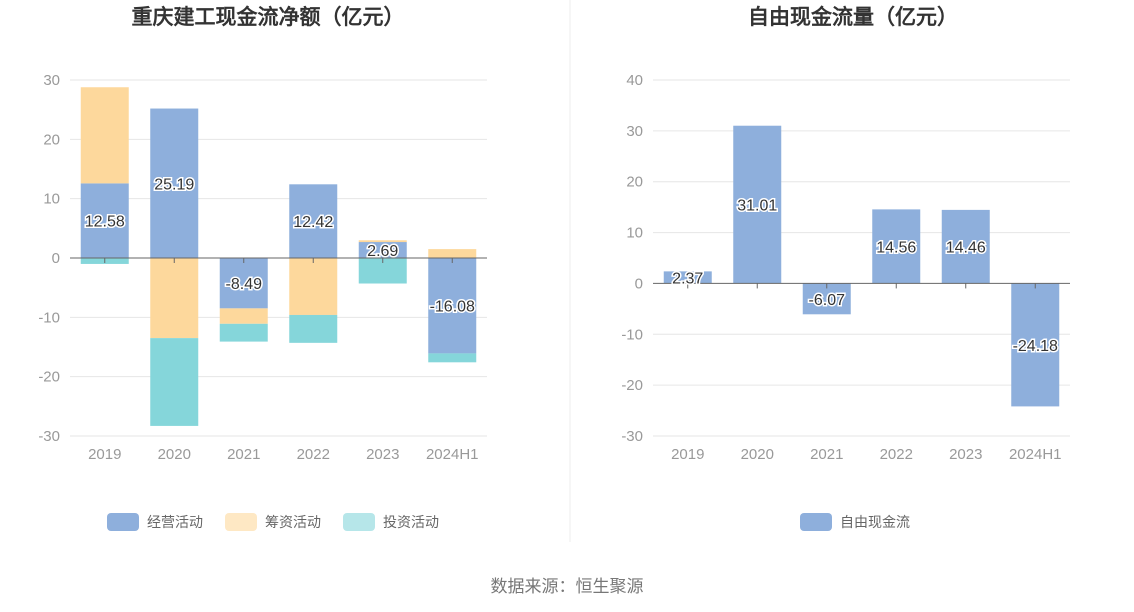  Describe the element at coordinates (567, 586) in the screenshot. I see `data-source: 数据来源：恒生聚源` at that location.